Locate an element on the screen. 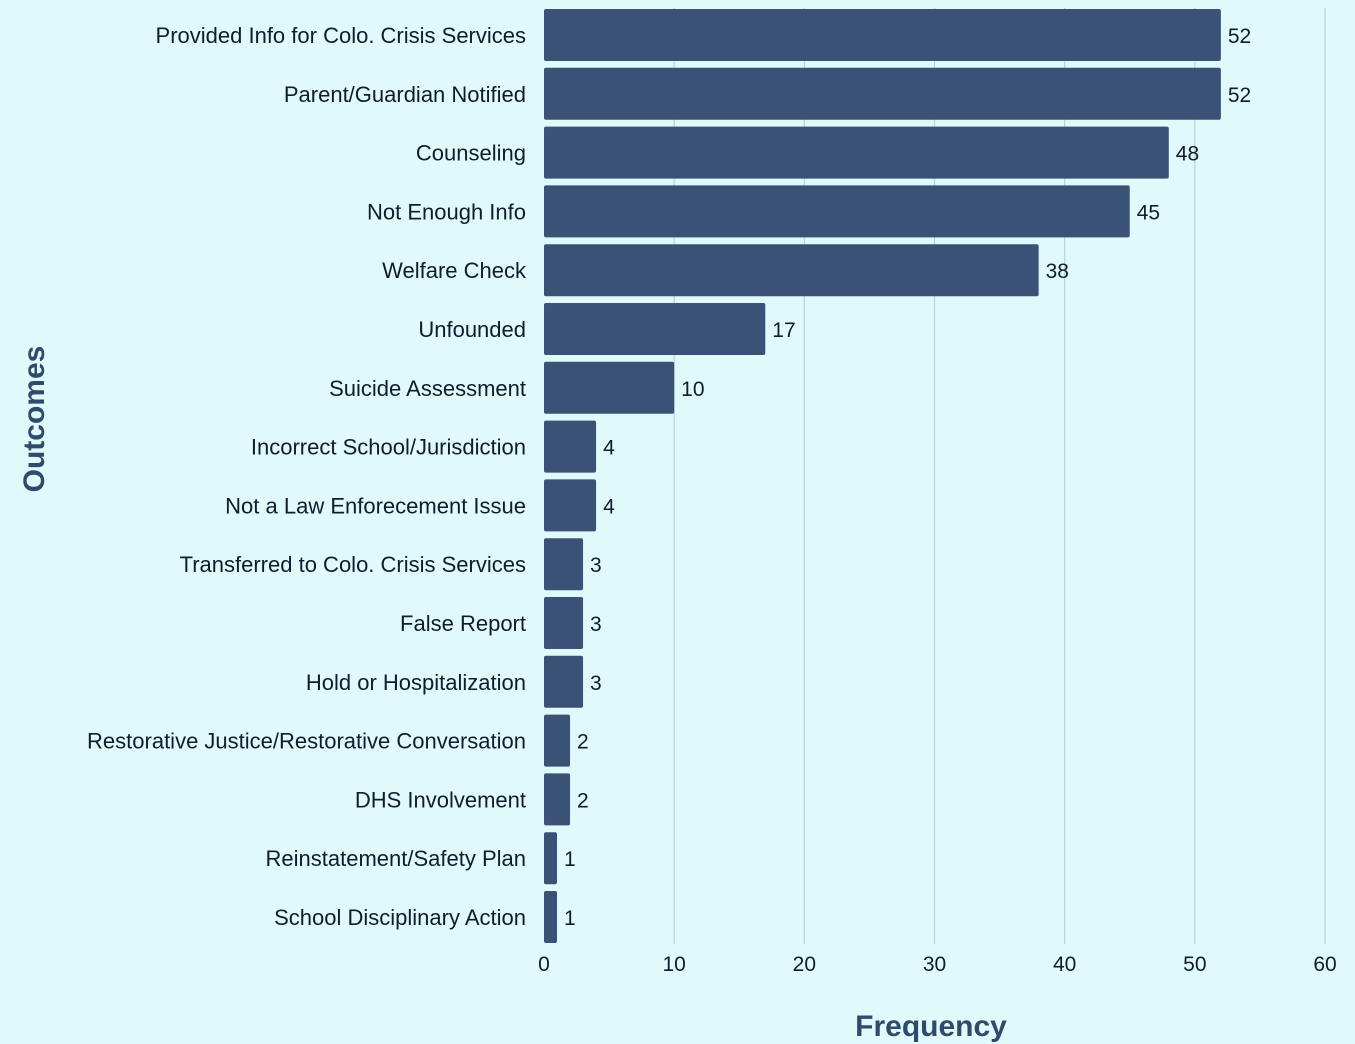 The image size is (1355, 1044). category-label: DHS Involvement is located at coordinates (440, 799).